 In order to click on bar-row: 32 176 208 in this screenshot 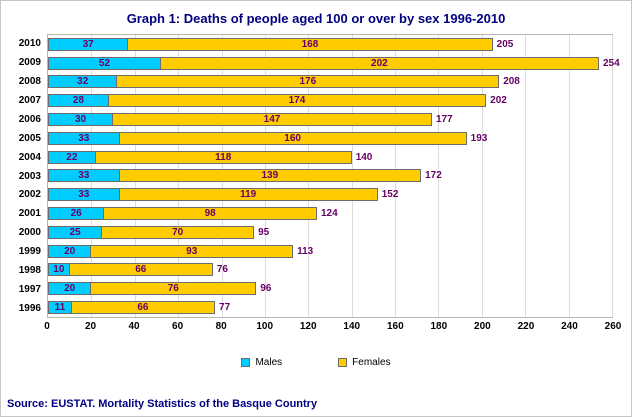, I will do `click(330, 82)`.